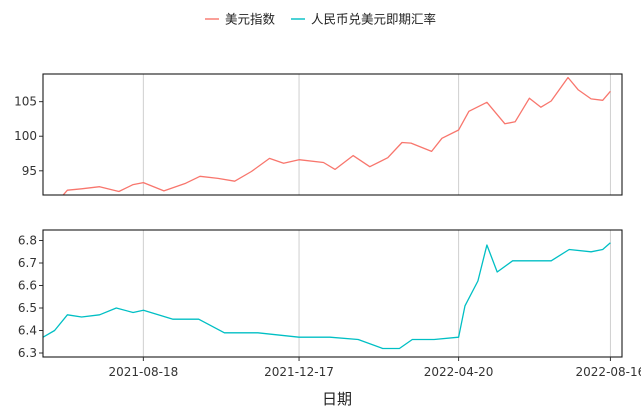  I want to click on legend-label-0: 美元指数, so click(250, 19).